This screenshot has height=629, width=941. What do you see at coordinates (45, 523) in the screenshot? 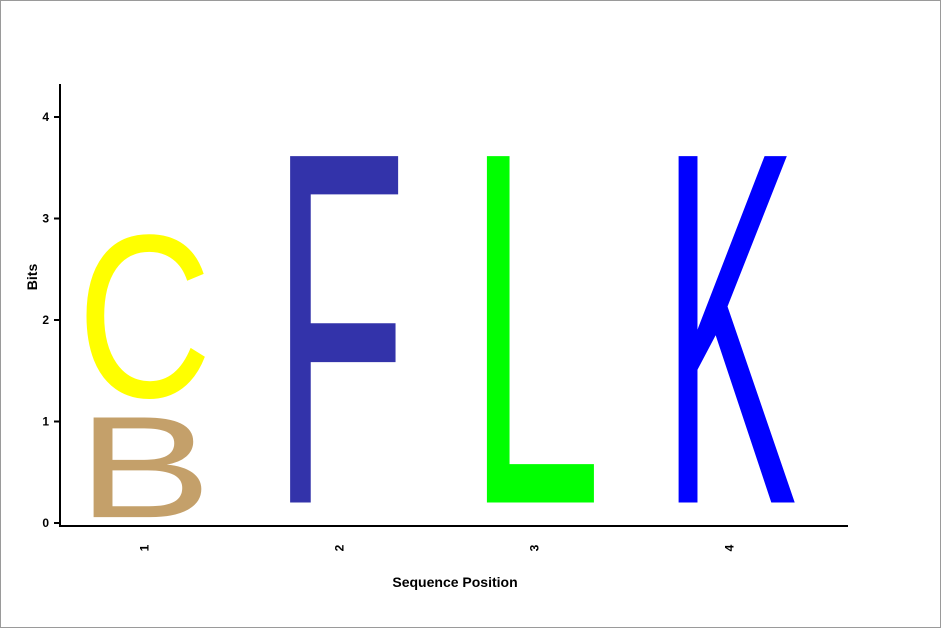
I see `y-tick-label: 0` at bounding box center [45, 523].